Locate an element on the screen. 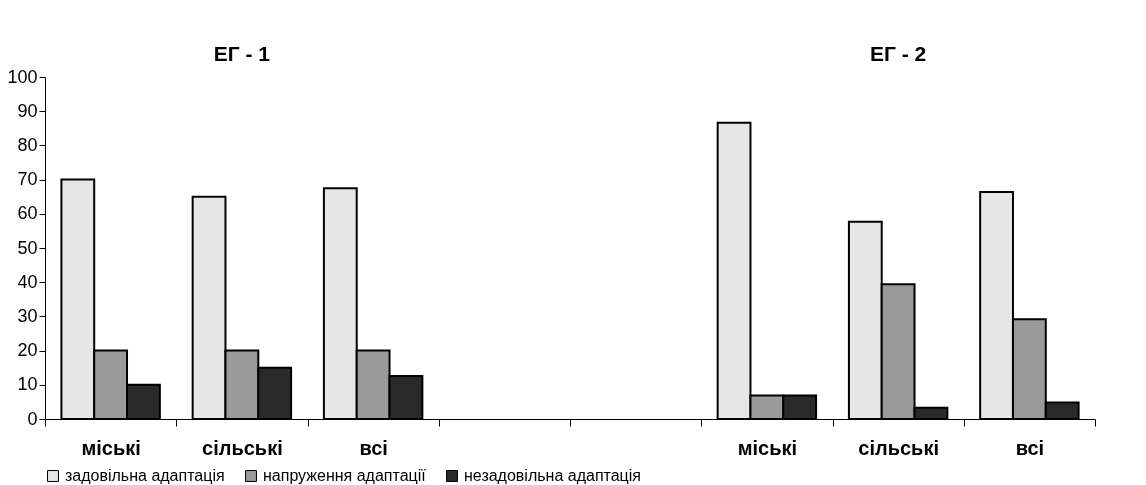 The image size is (1146, 485). text: ЕГ - 2 is located at coordinates (898, 53).